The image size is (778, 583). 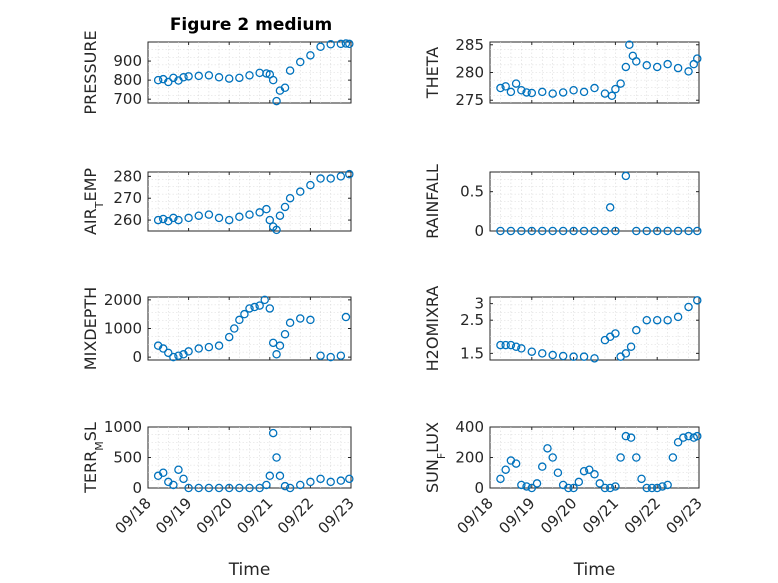 I want to click on y-axis-label: H2OMIXRA, so click(x=432, y=329).